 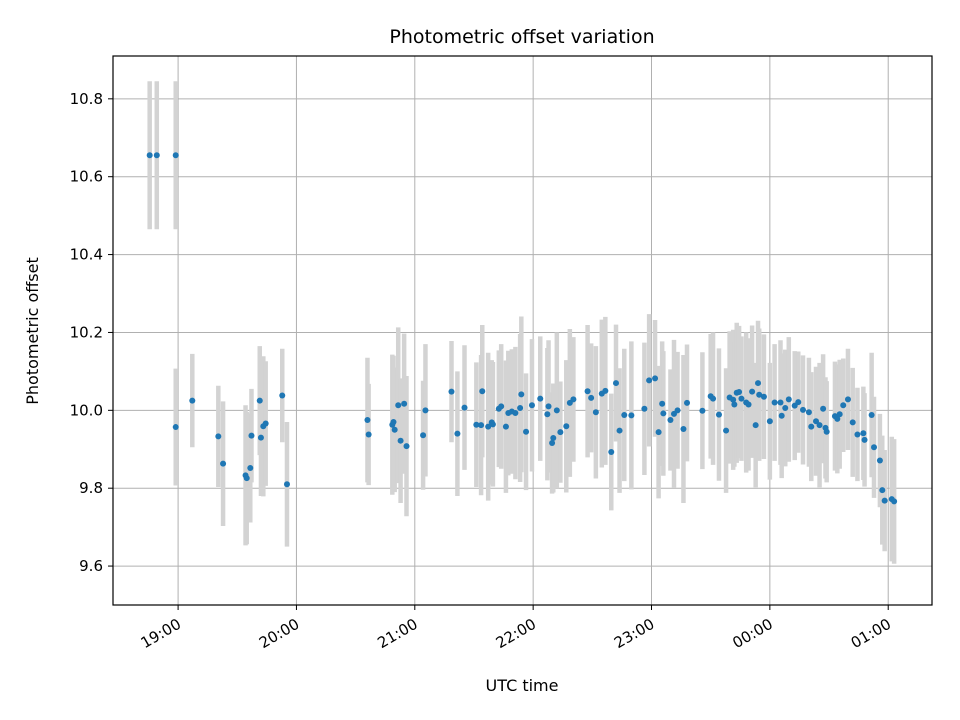 What do you see at coordinates (86, 99) in the screenshot?
I see `y-tick-label: 10.8` at bounding box center [86, 99].